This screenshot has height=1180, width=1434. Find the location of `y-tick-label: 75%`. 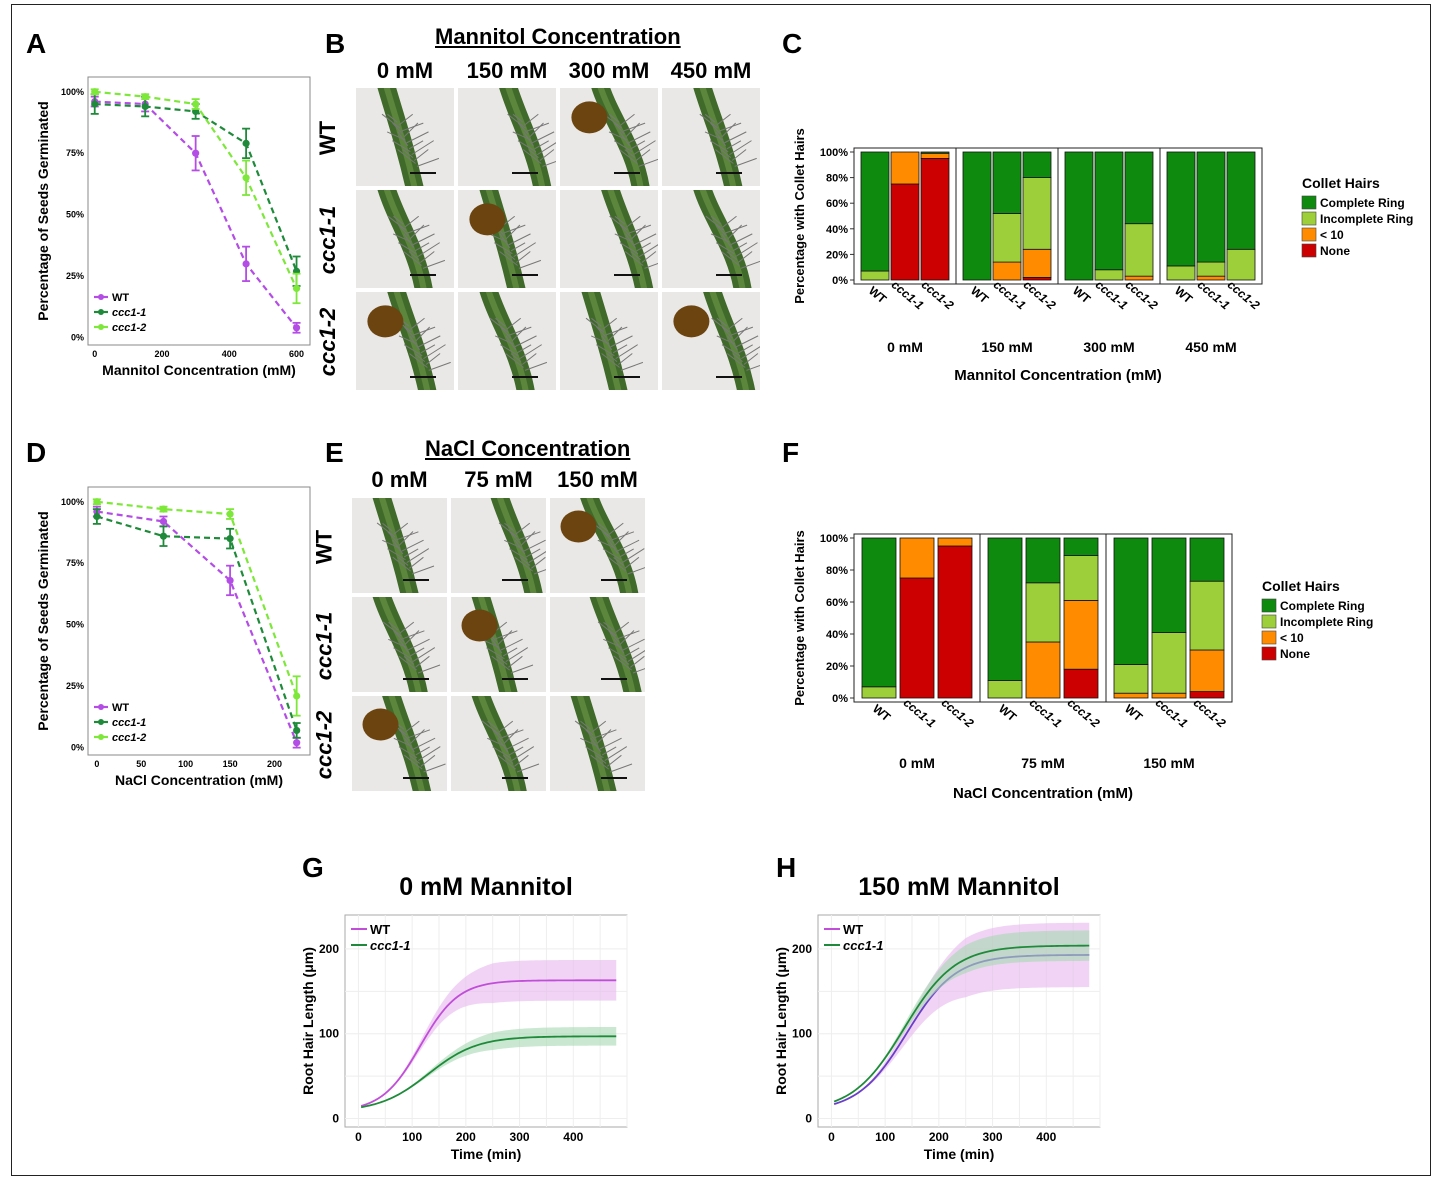

y-tick-label: 75% is located at coordinates (75, 563).